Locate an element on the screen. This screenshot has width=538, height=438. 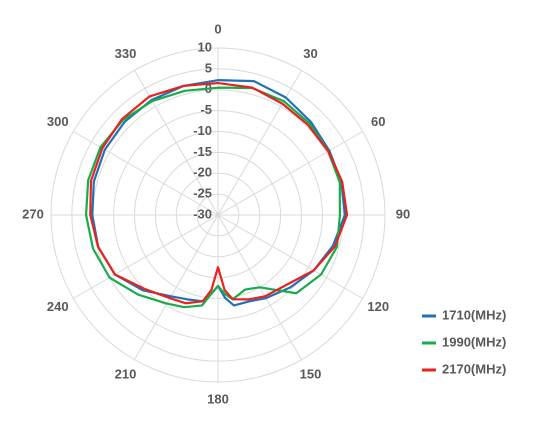
angle-label: 270 is located at coordinates (33, 213).